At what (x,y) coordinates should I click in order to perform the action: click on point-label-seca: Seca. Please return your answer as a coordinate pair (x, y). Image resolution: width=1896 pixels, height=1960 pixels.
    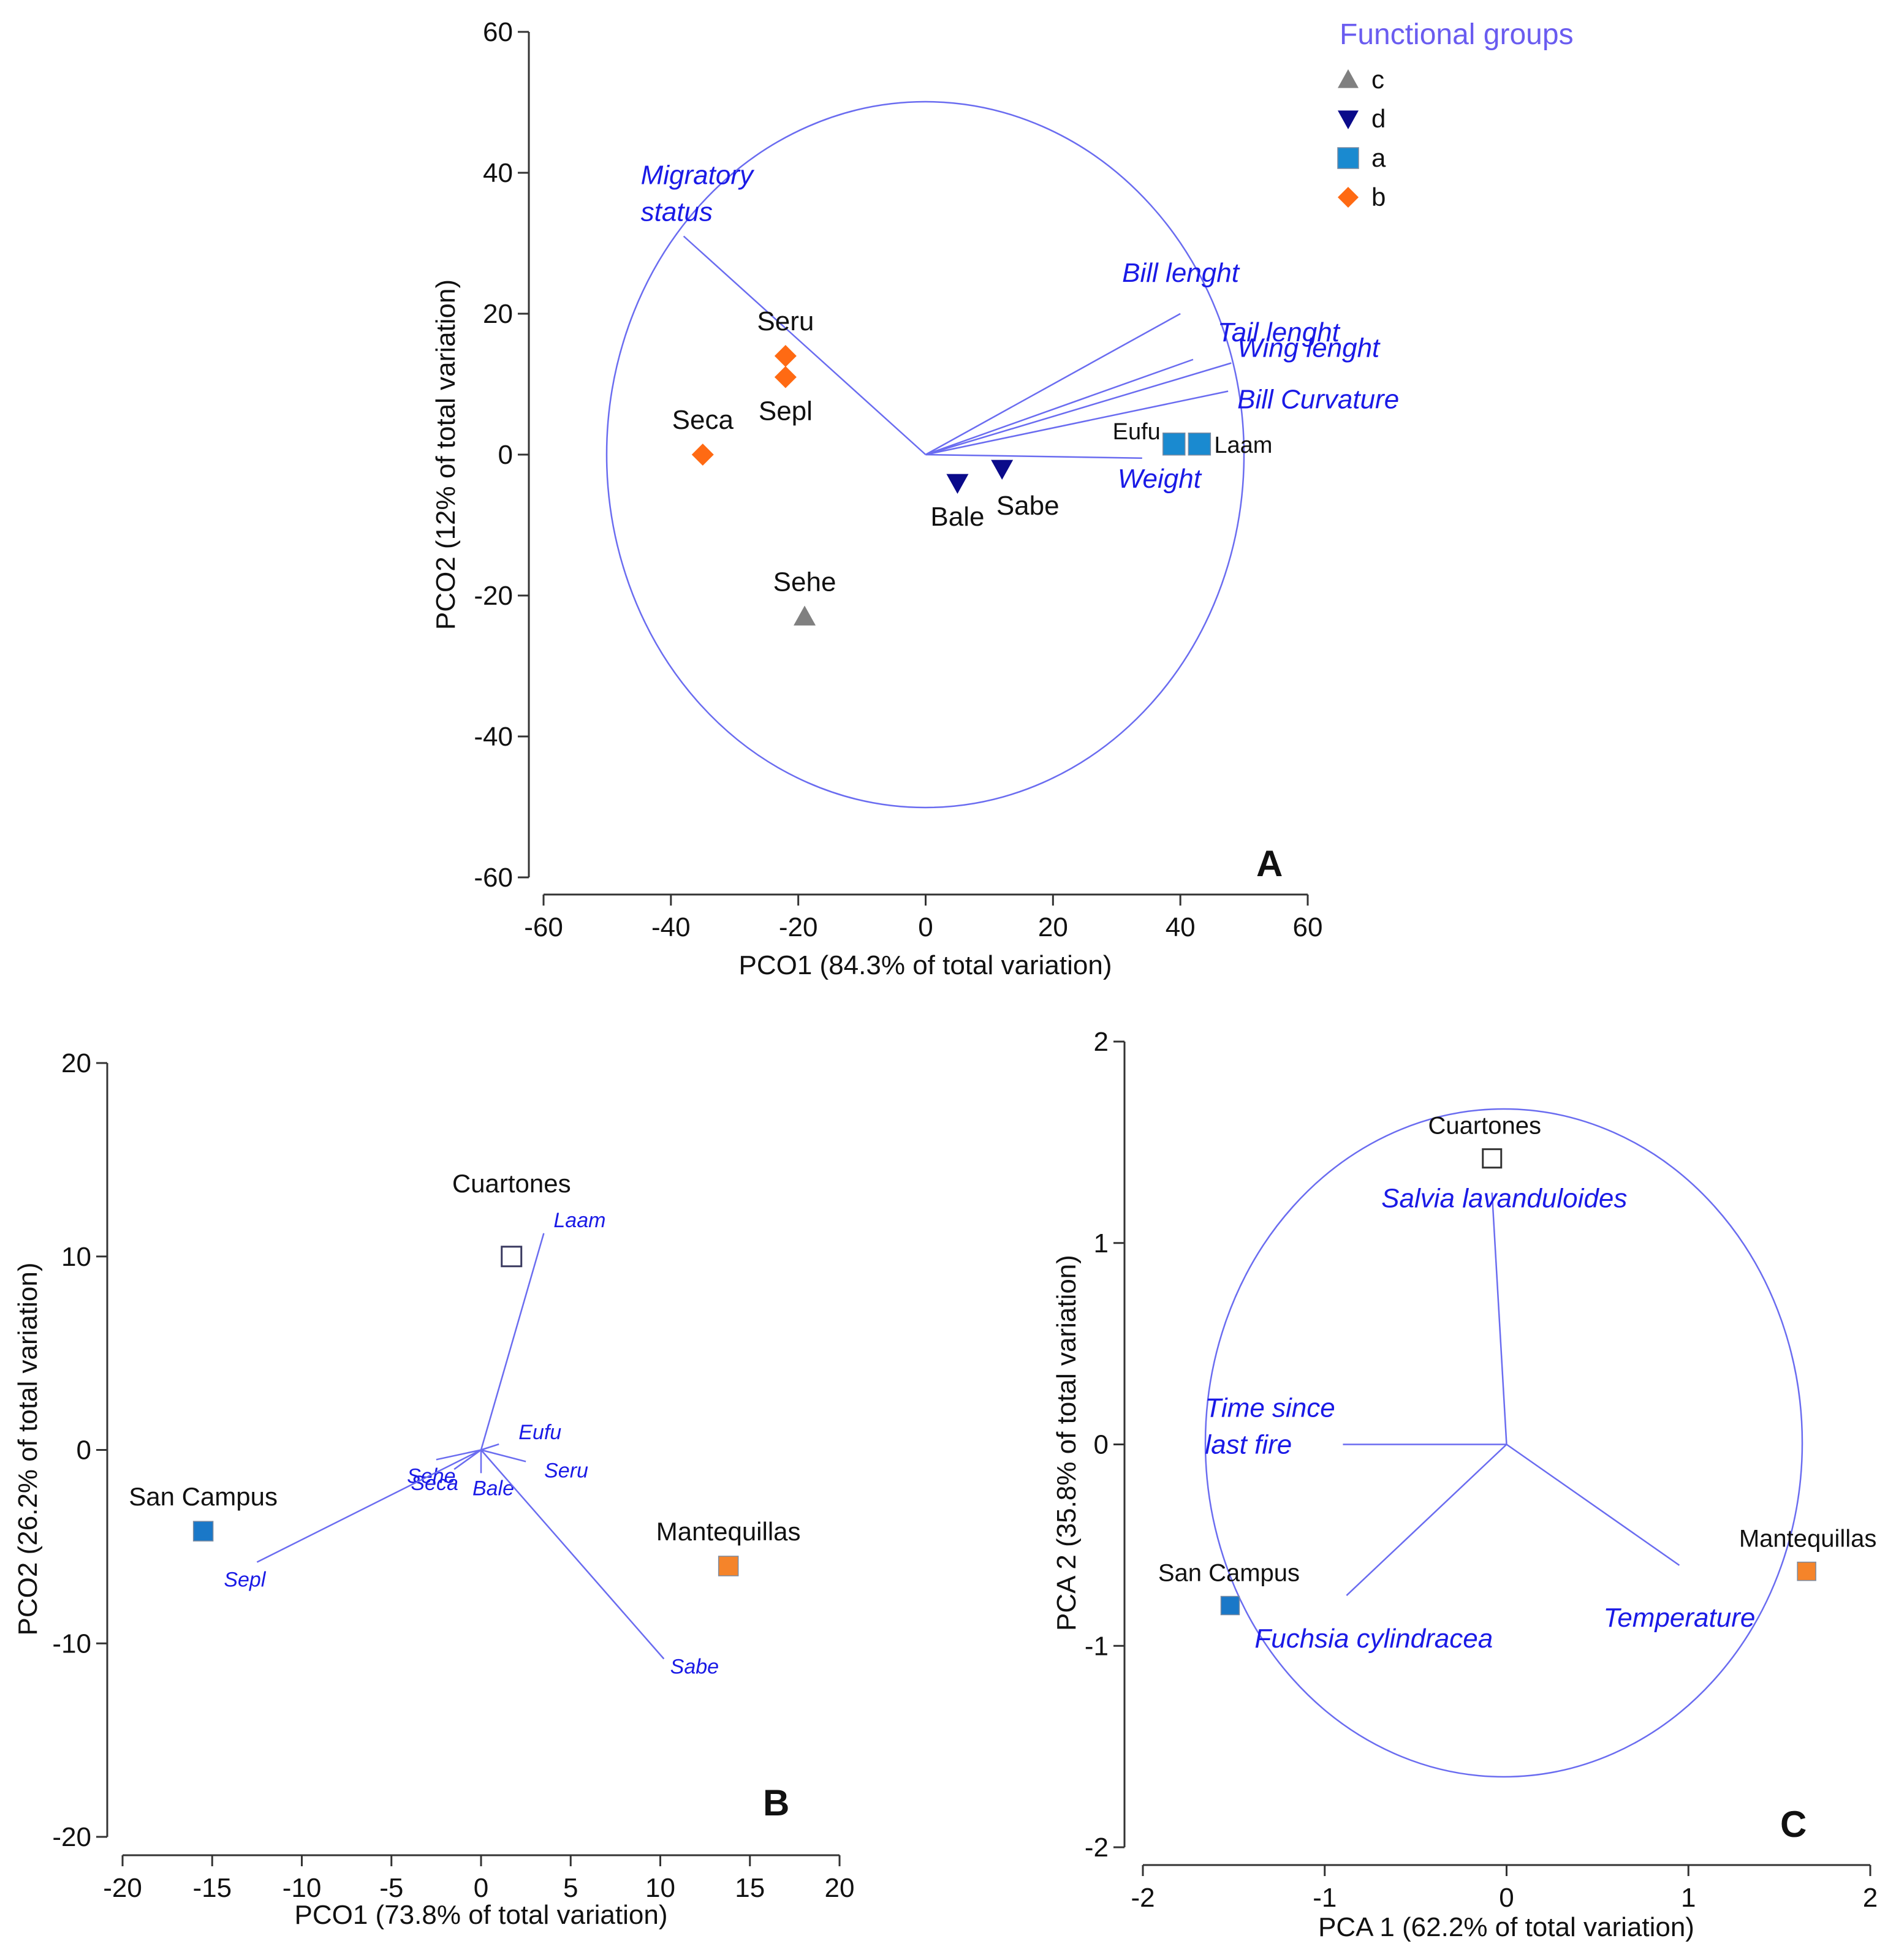
    Looking at the image, I should click on (703, 420).